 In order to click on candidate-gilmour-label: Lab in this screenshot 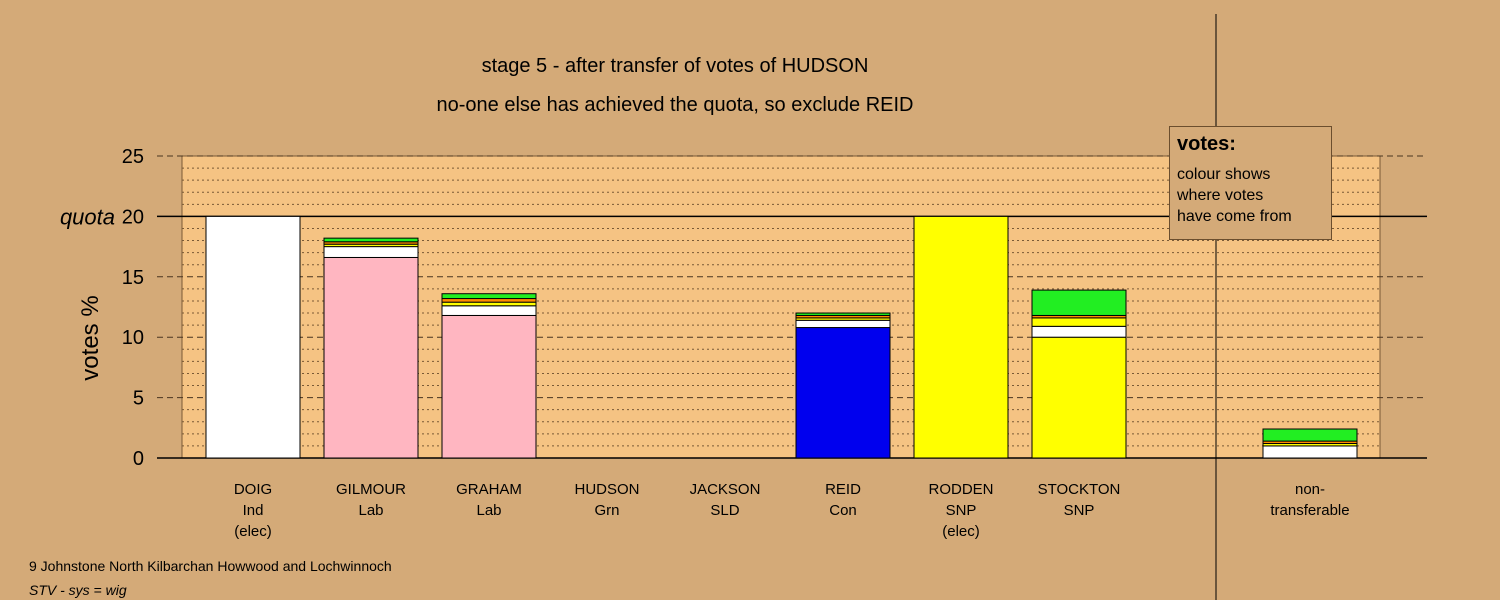, I will do `click(370, 510)`.